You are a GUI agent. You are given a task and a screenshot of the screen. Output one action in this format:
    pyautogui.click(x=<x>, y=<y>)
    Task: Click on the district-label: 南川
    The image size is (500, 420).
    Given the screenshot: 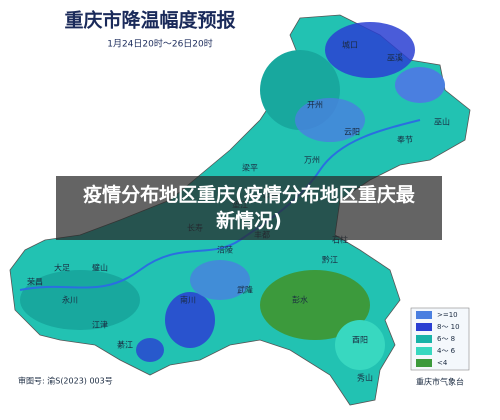 What is the action you would take?
    pyautogui.click(x=188, y=300)
    